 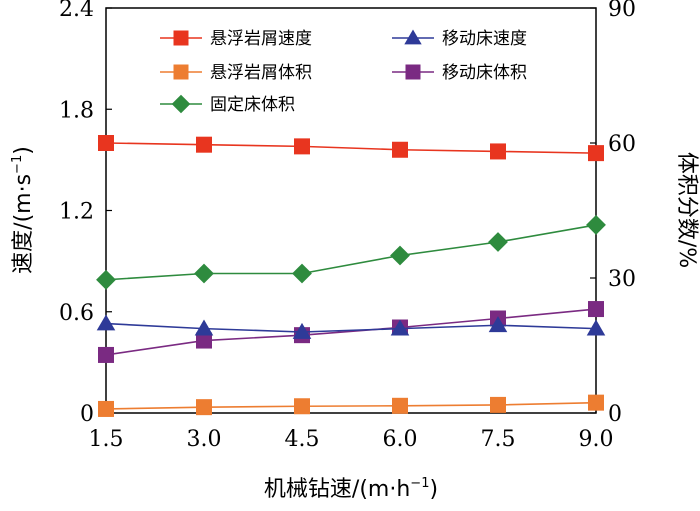 I want to click on y-left-tick-label: 0.6, so click(x=76, y=313).